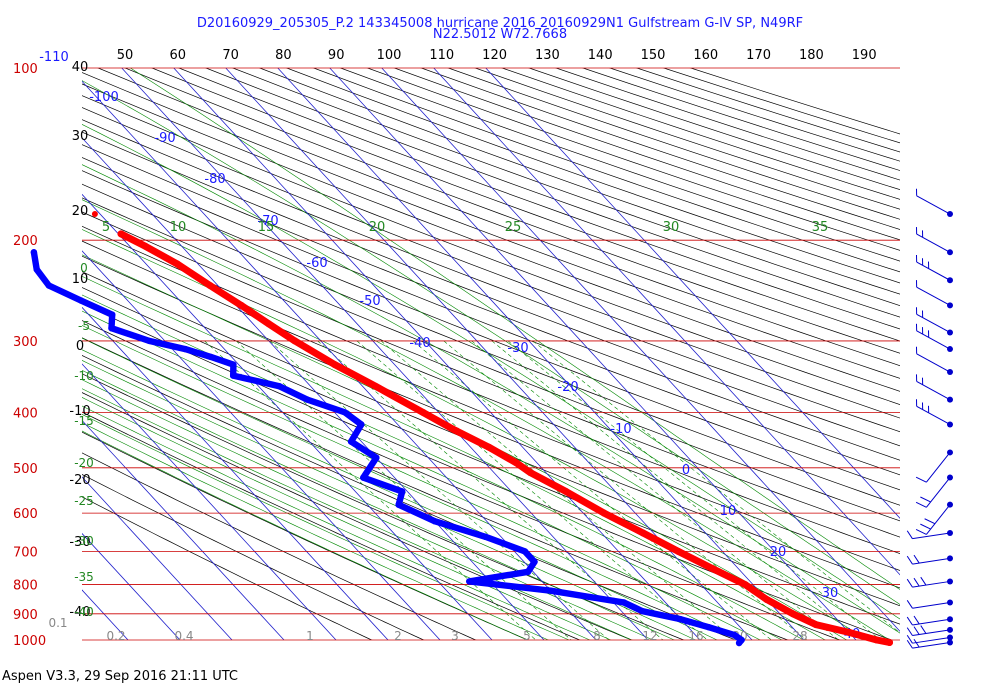  Describe the element at coordinates (929, 418) in the screenshot. I see `wind-barbs` at that location.